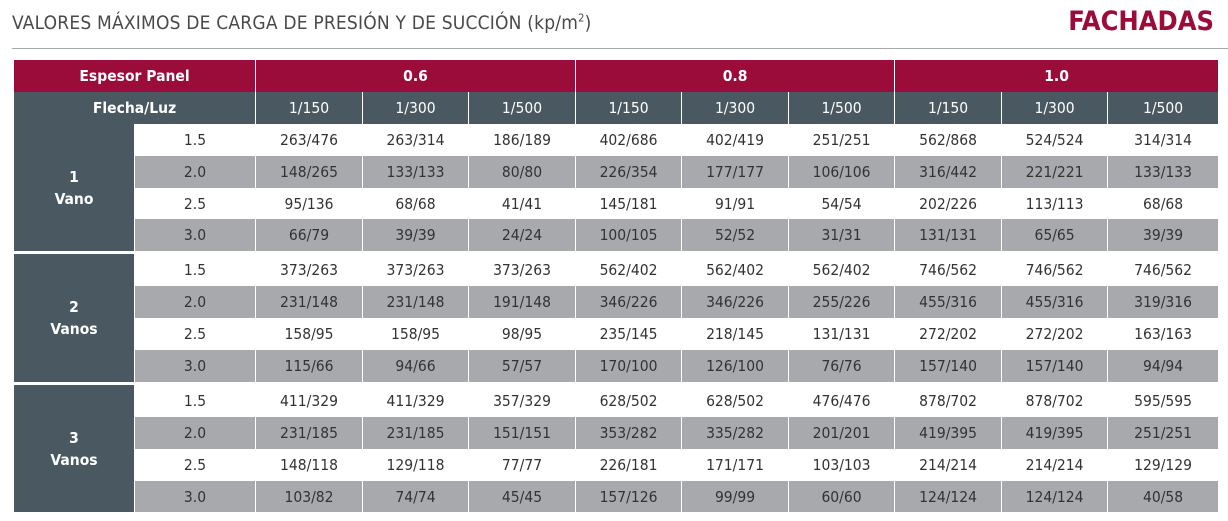 The image size is (1228, 521). What do you see at coordinates (735, 367) in the screenshot?
I see `load-value-cell: 126/100` at bounding box center [735, 367].